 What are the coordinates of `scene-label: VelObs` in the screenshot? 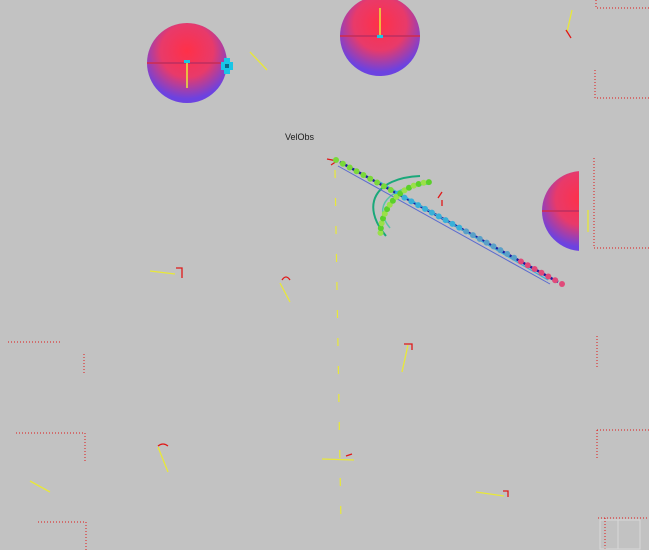 It's located at (300, 137).